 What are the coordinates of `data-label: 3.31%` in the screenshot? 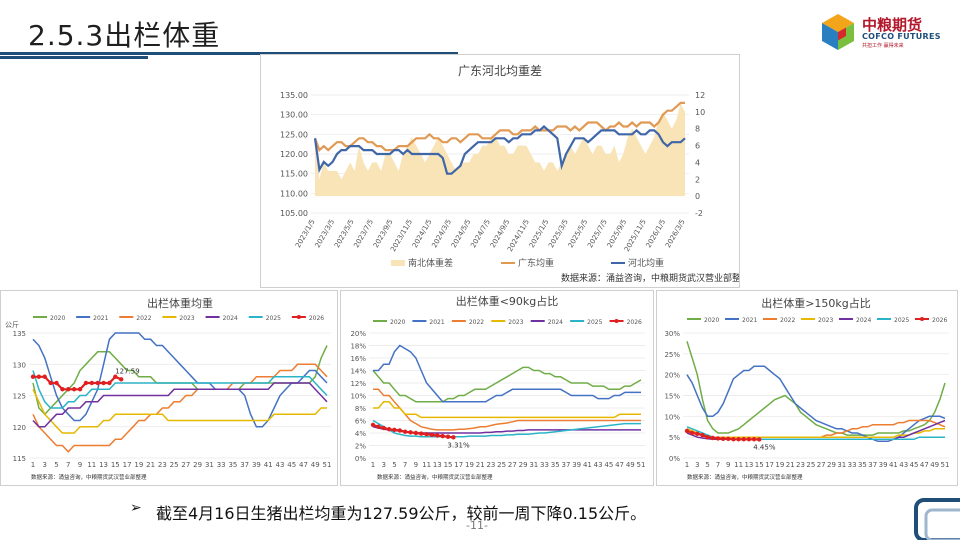 It's located at (458, 445).